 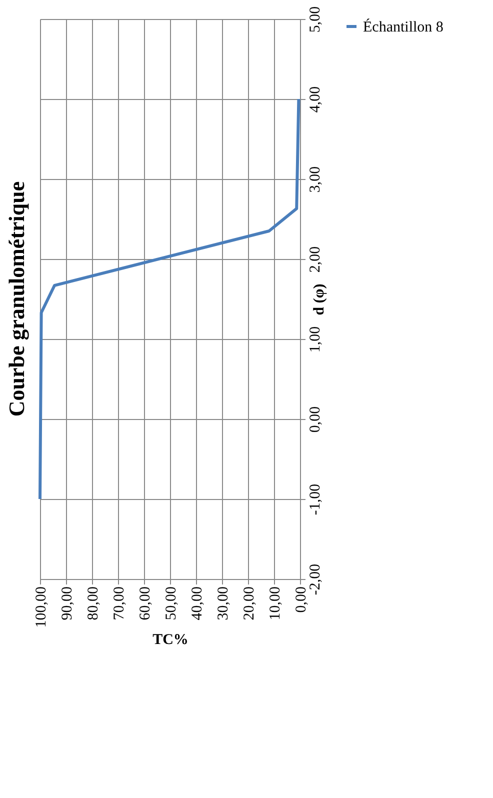 What do you see at coordinates (316, 19) in the screenshot?
I see `y-tick-label: 5,00` at bounding box center [316, 19].